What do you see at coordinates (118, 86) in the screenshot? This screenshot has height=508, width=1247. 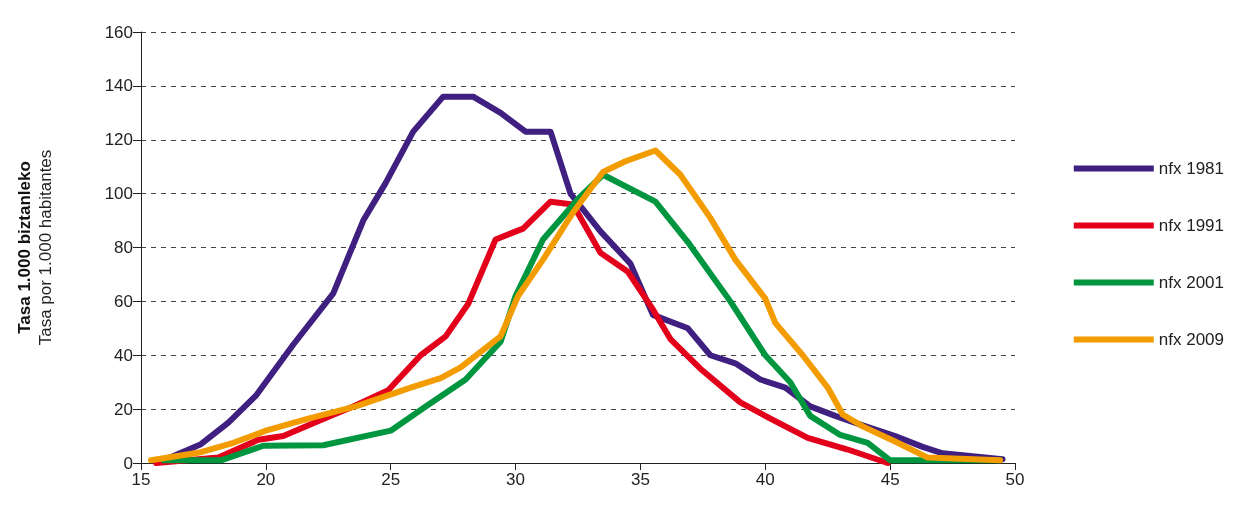 I see `y-tick-label: 140` at bounding box center [118, 86].